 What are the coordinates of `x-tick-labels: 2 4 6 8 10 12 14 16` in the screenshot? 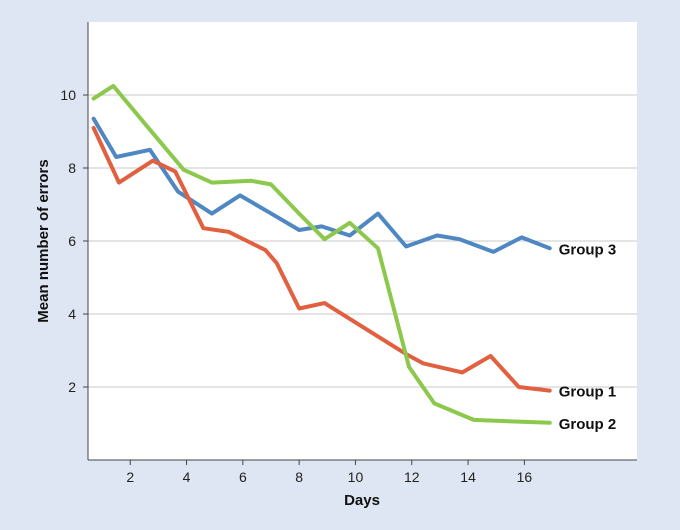 It's located at (329, 477).